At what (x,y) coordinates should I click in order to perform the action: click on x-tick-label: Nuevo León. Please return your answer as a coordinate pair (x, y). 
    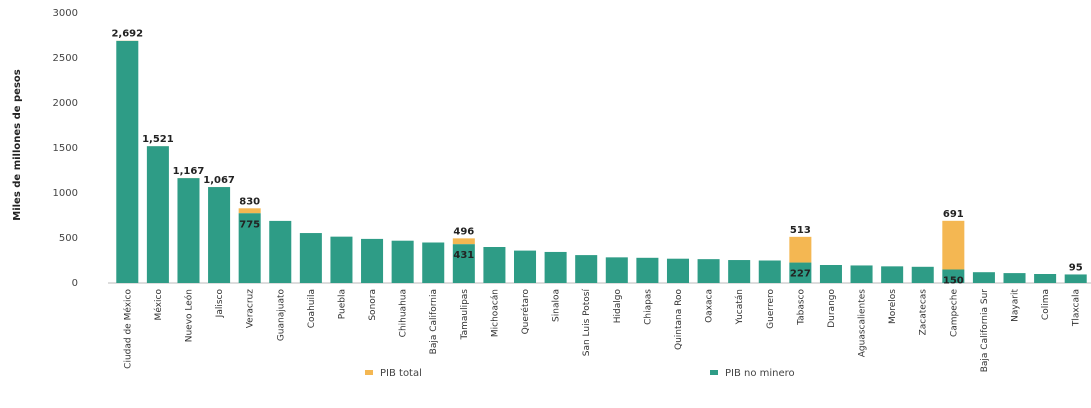
    Looking at the image, I should click on (188, 315).